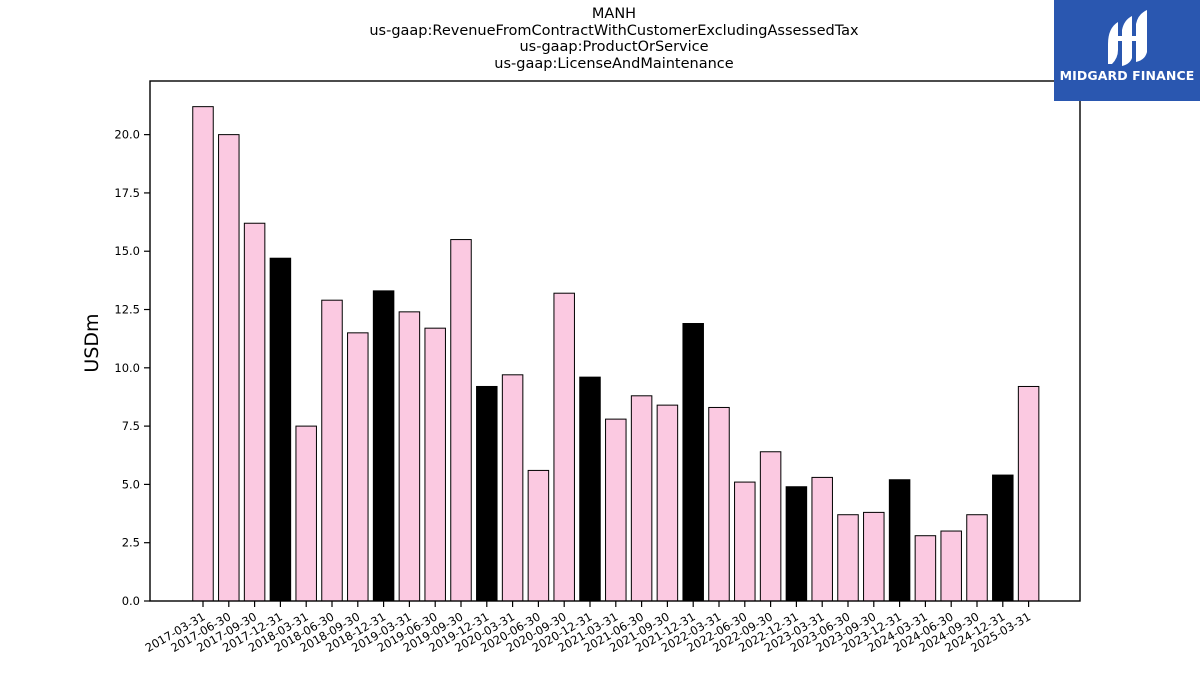  I want to click on y-tick-label: 7.5, so click(131, 426).